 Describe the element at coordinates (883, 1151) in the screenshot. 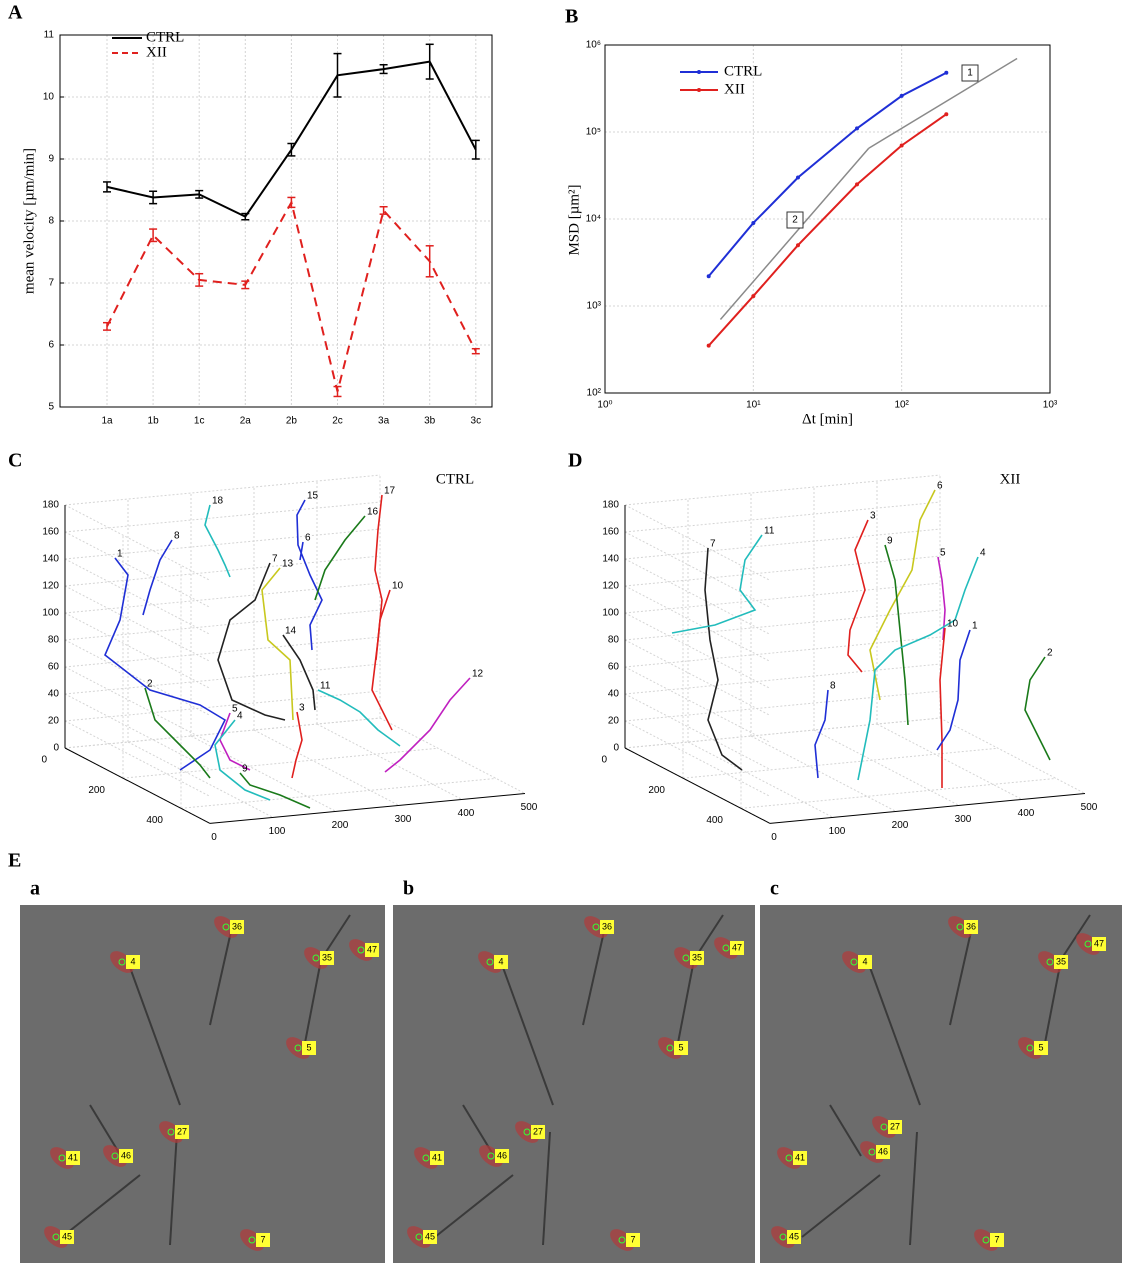

I see `cell-id: 46` at that location.